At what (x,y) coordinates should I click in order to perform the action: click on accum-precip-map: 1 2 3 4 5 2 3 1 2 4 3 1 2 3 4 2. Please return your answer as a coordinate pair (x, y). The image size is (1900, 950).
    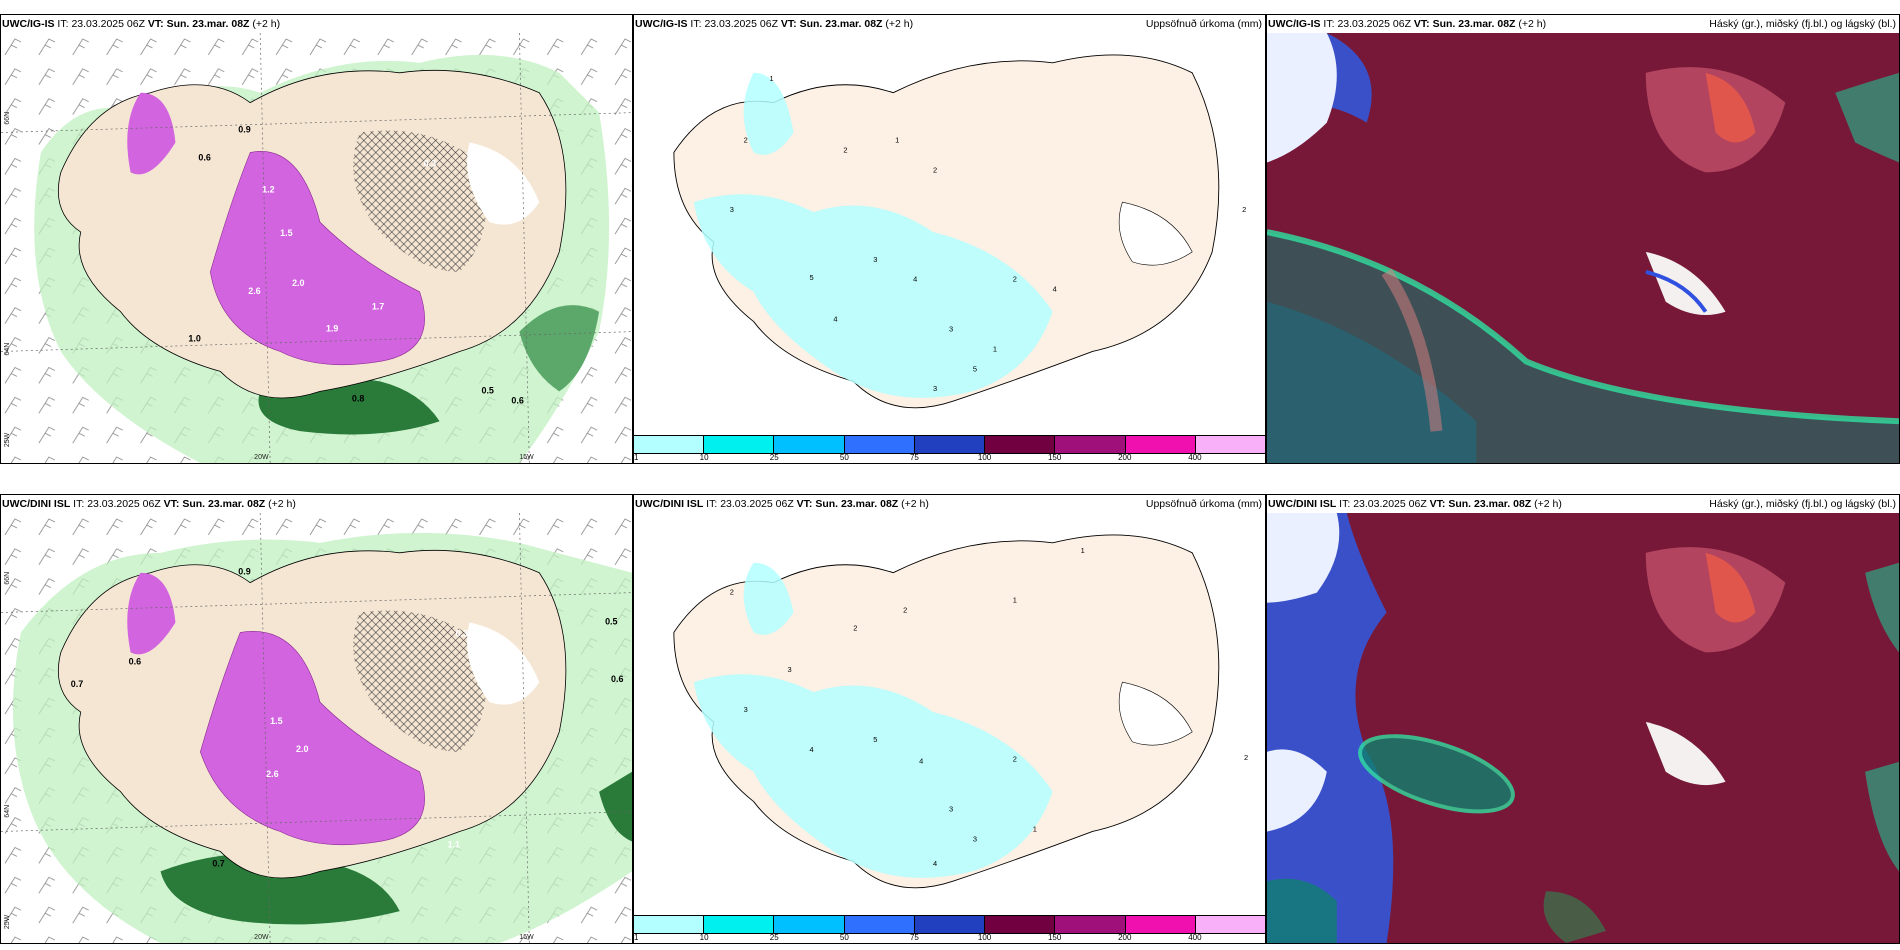
    Looking at the image, I should click on (960, 711).